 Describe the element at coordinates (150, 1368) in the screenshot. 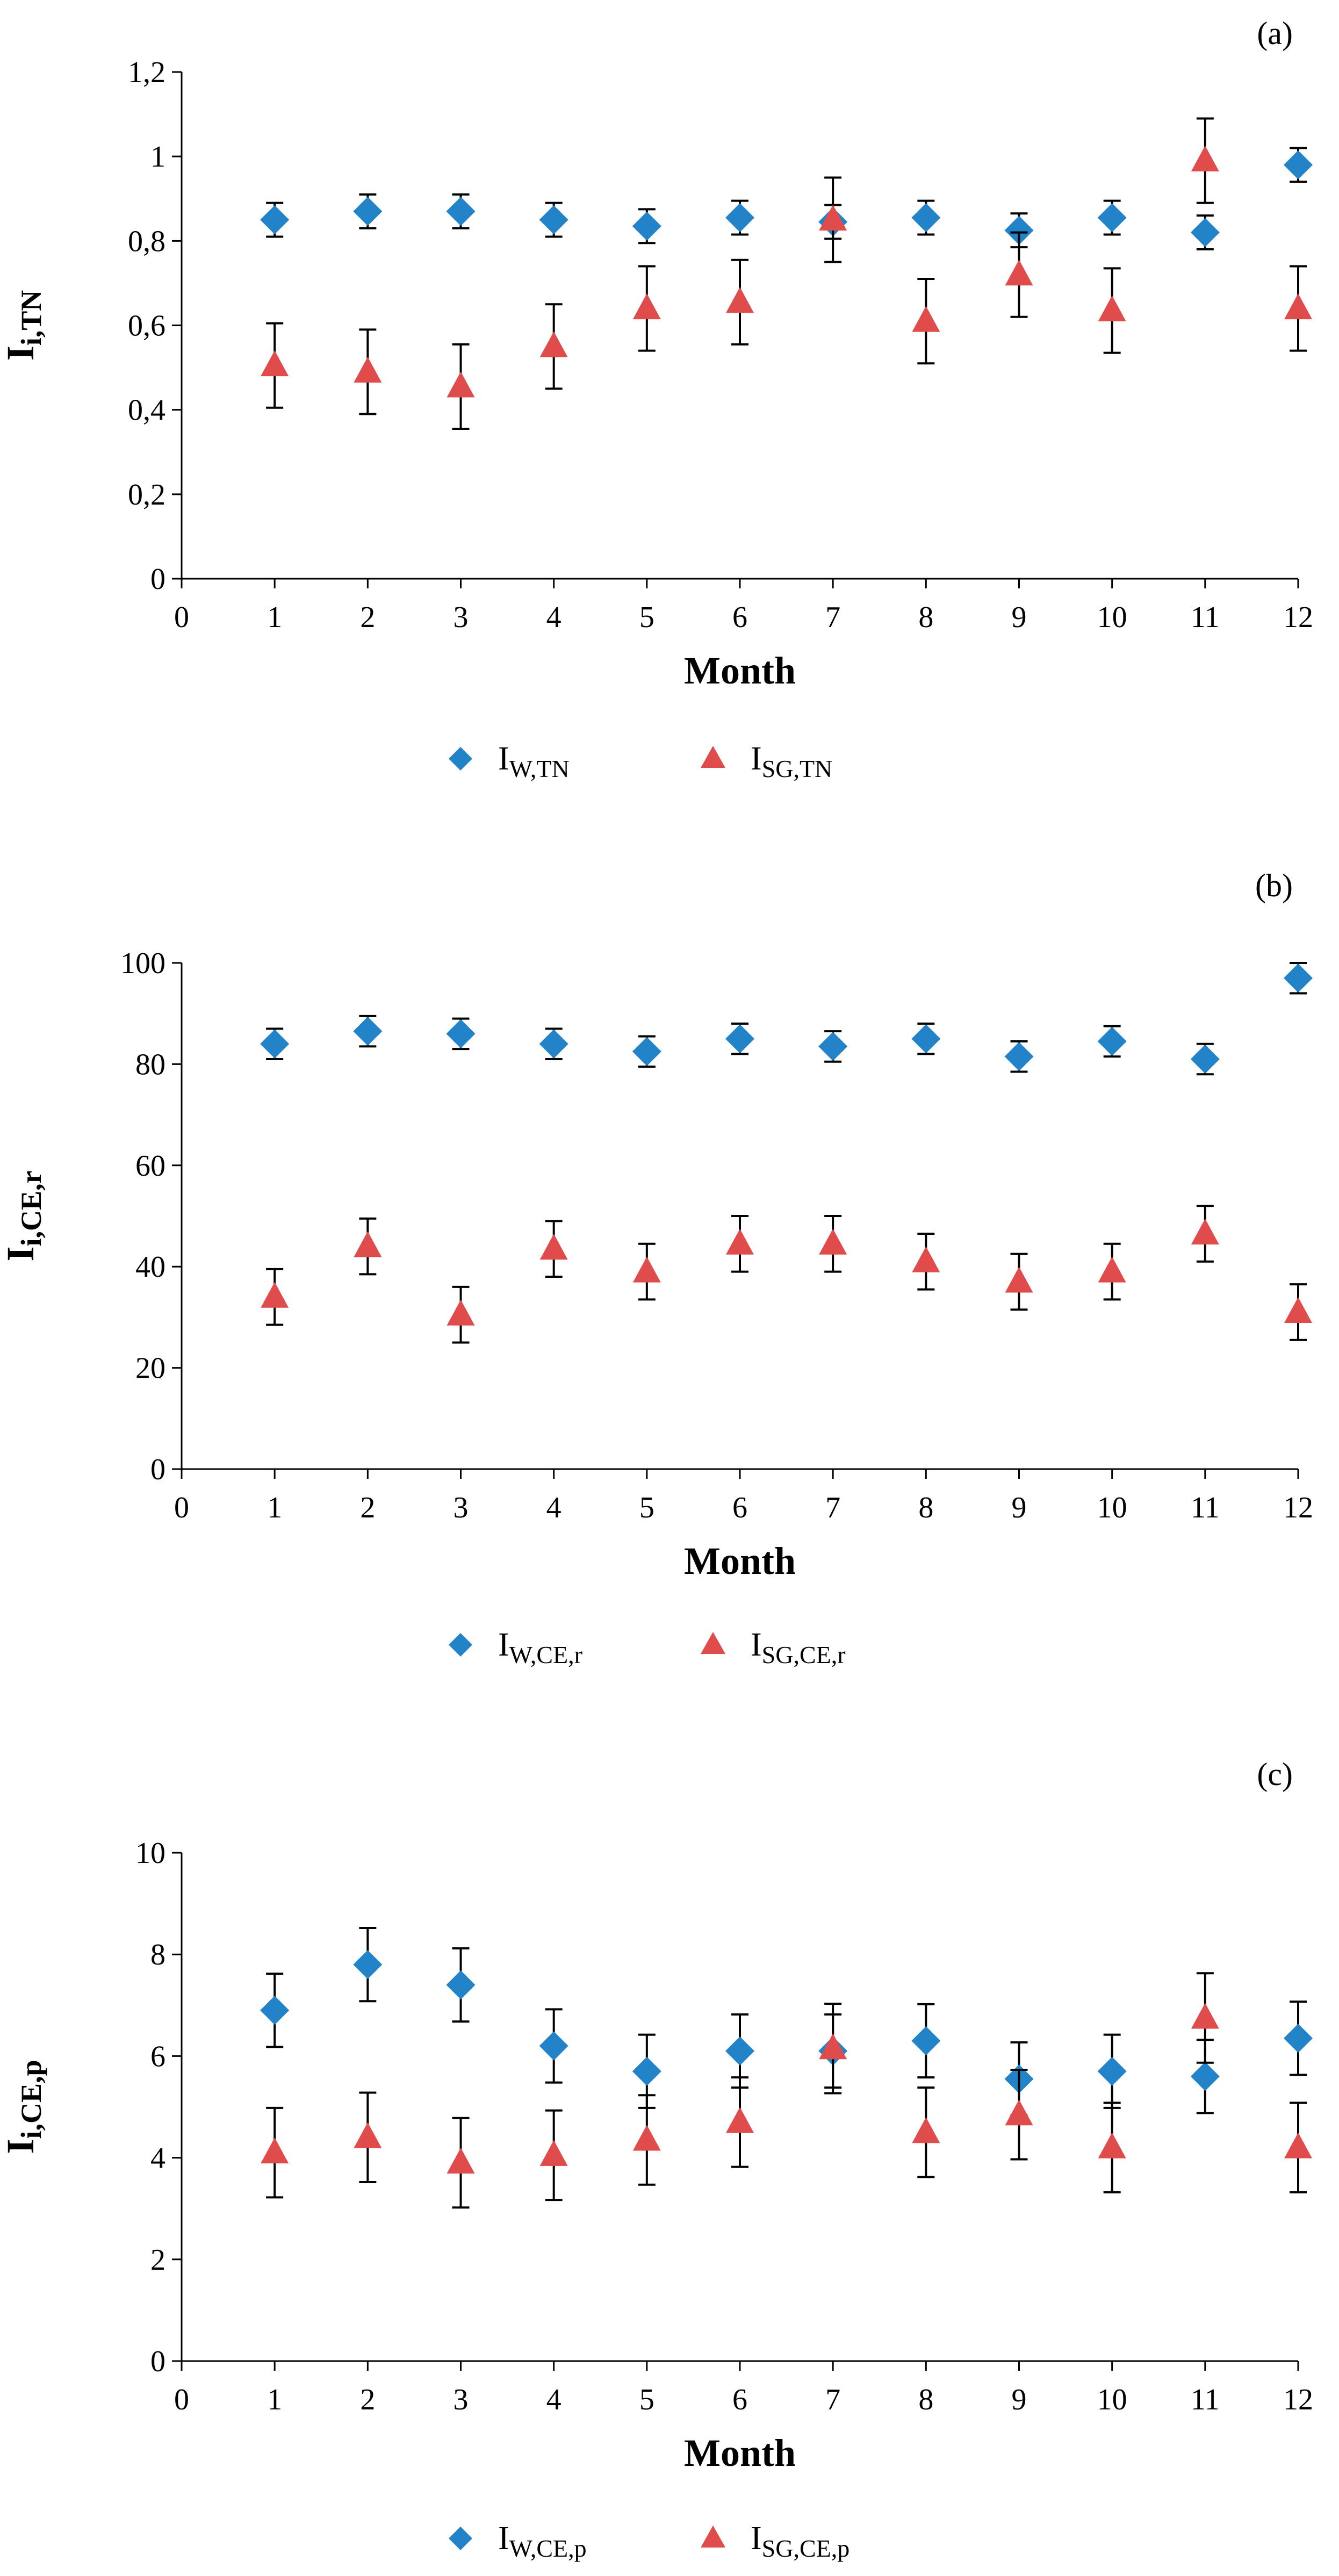

I see `y-tick-label: 20` at that location.